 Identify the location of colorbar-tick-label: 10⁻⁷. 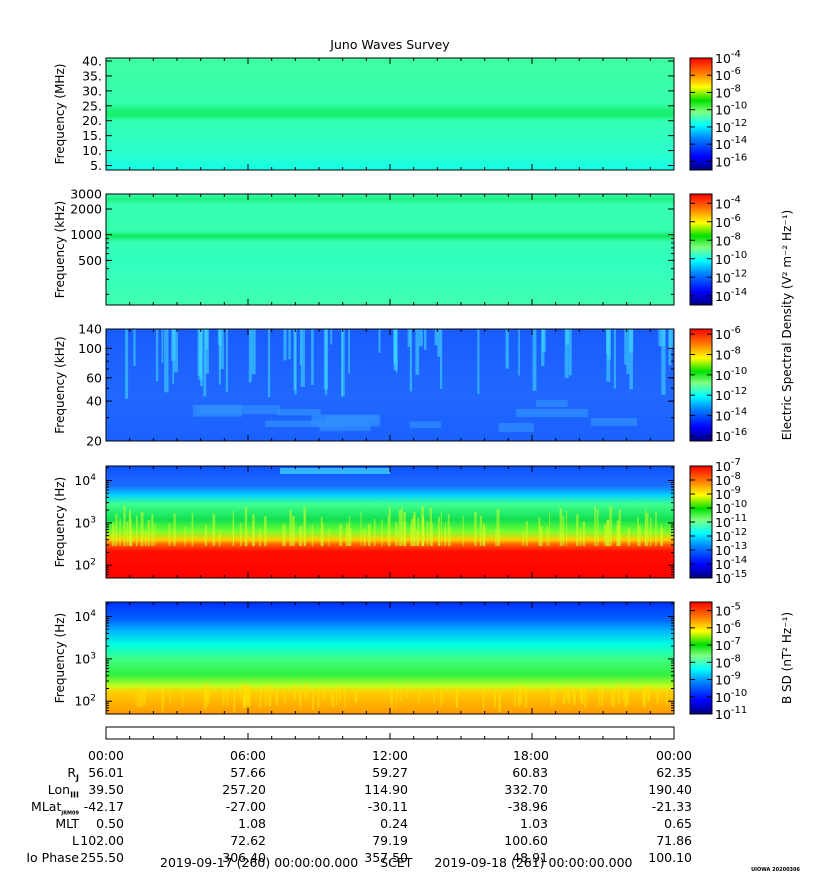
(728, 644).